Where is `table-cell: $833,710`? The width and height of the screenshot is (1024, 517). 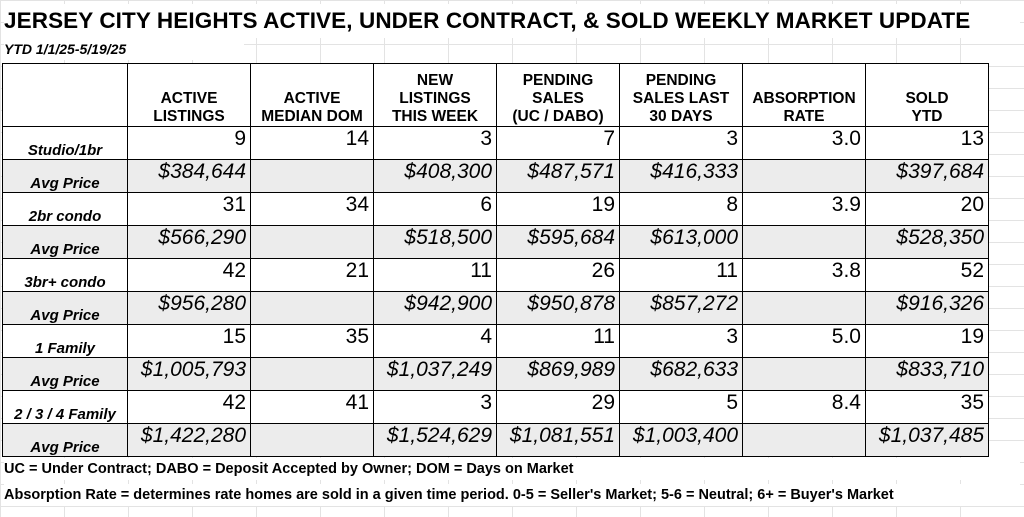 table-cell: $833,710 is located at coordinates (927, 374).